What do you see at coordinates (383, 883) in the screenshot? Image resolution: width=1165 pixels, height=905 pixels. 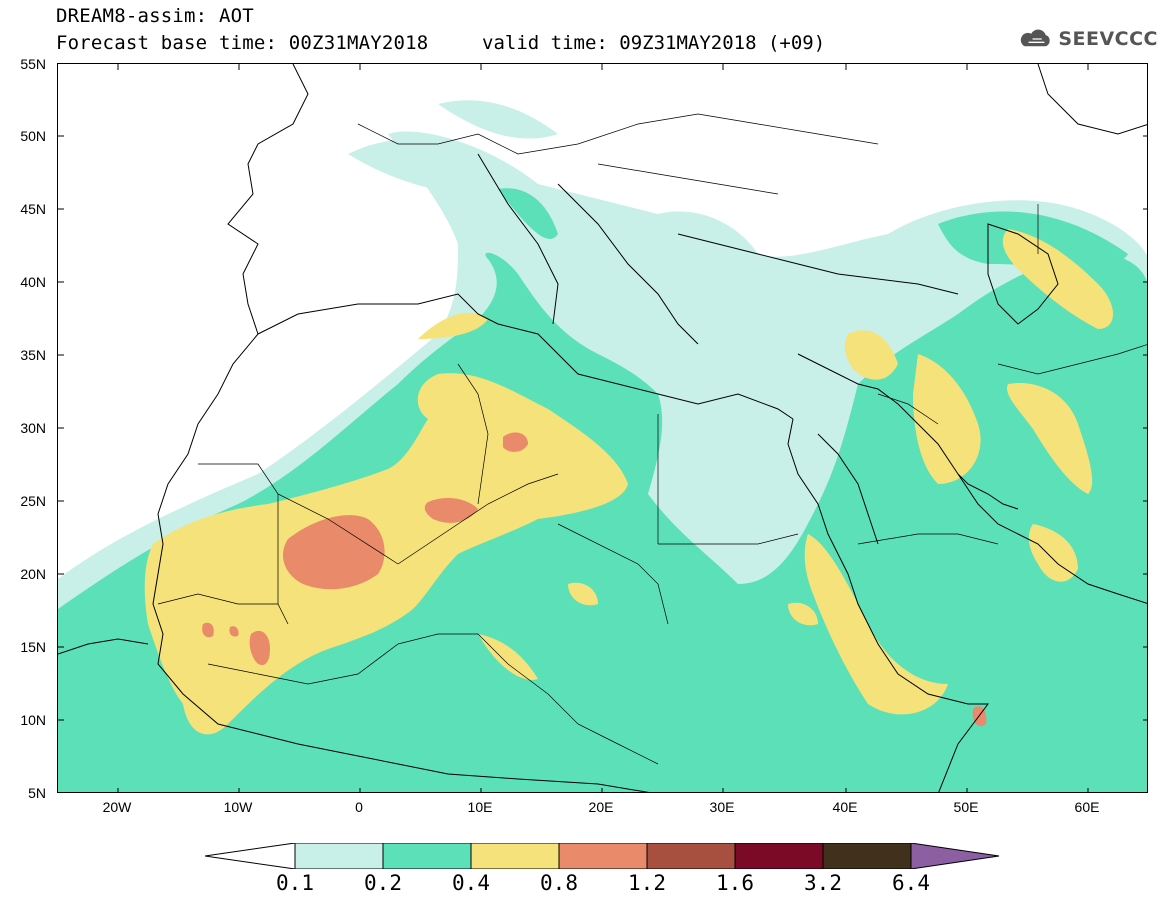 I see `colorbar-label-0.2: 0.2` at bounding box center [383, 883].